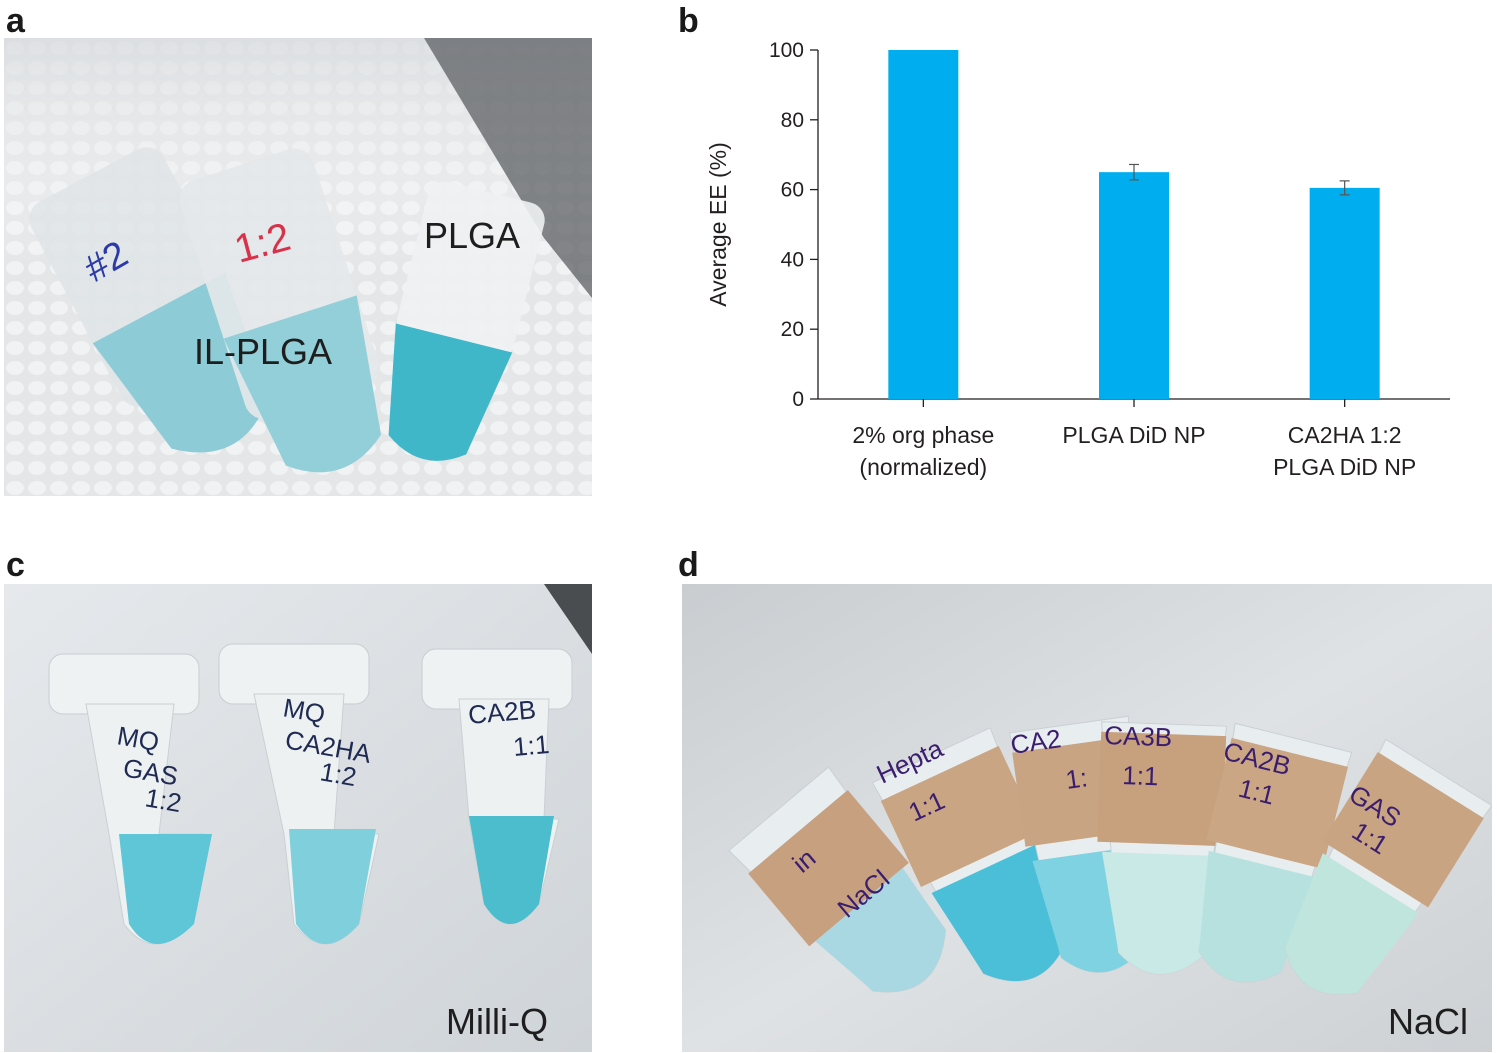  I want to click on y-tick-label: 80, so click(792, 120).